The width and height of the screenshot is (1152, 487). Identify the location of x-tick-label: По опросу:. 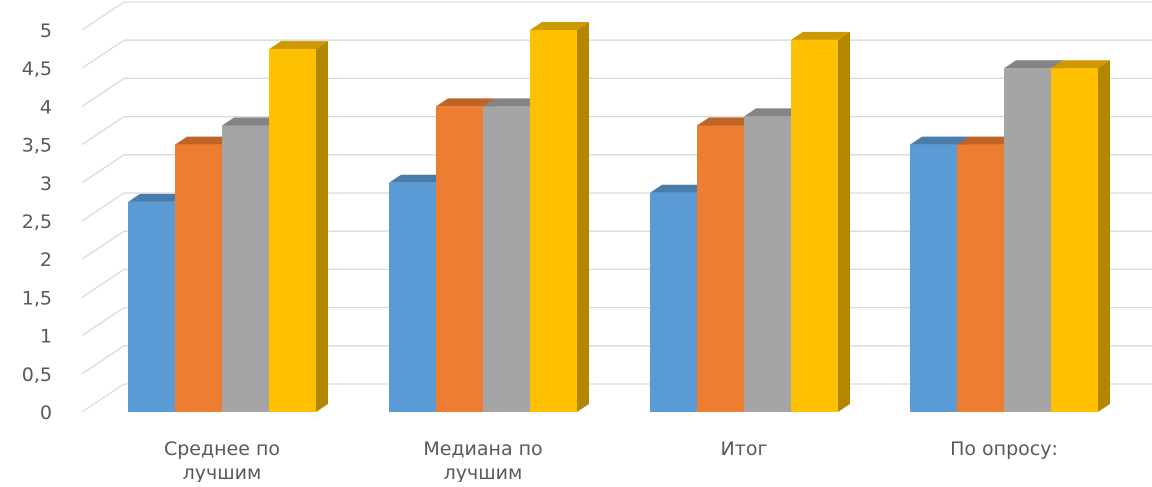
(1004, 449).